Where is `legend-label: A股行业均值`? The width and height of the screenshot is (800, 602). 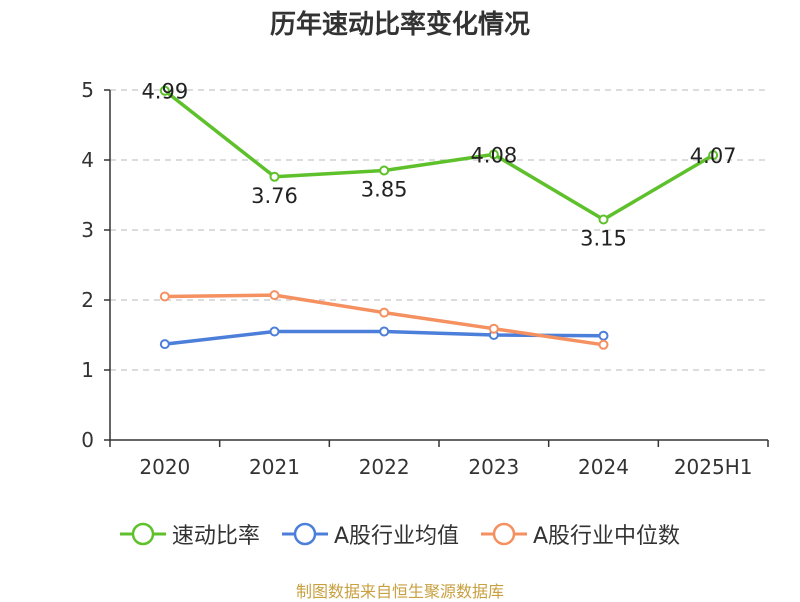
legend-label: A股行业均值 is located at coordinates (396, 536).